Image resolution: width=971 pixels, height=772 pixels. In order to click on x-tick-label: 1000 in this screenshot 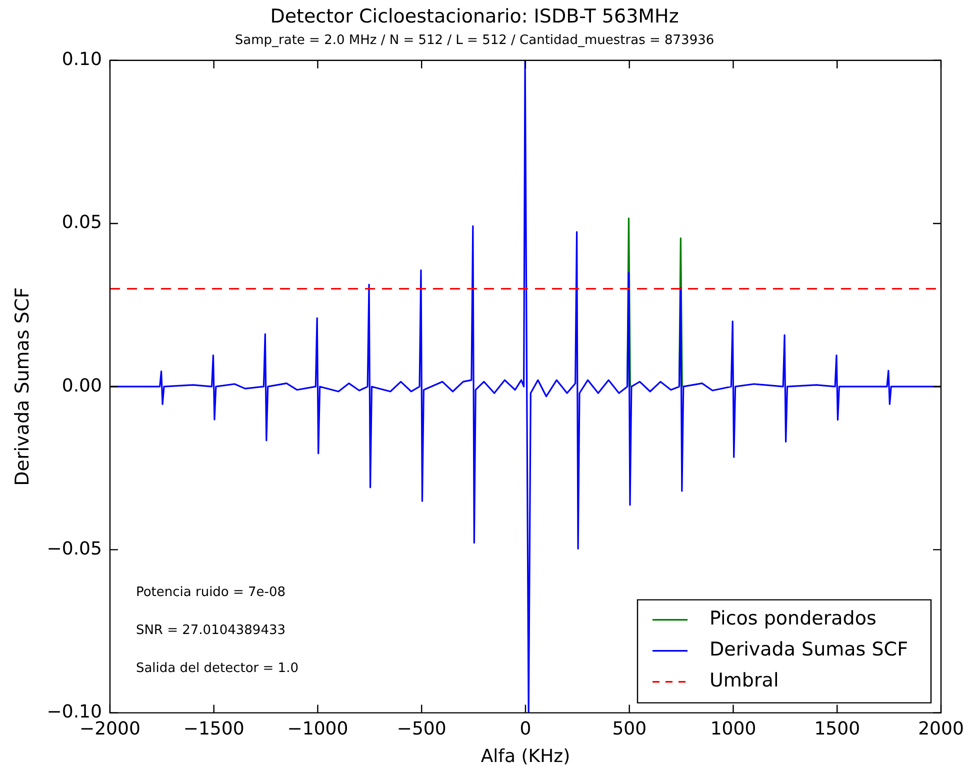, I will do `click(733, 729)`.